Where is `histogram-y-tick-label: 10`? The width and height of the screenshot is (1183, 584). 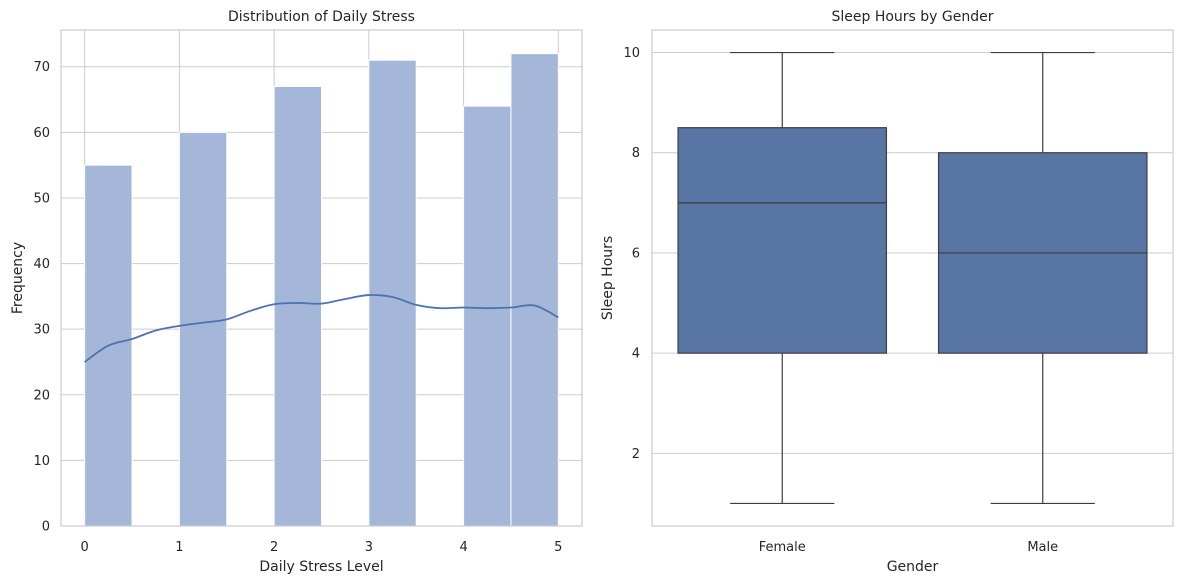
histogram-y-tick-label: 10 is located at coordinates (41, 461).